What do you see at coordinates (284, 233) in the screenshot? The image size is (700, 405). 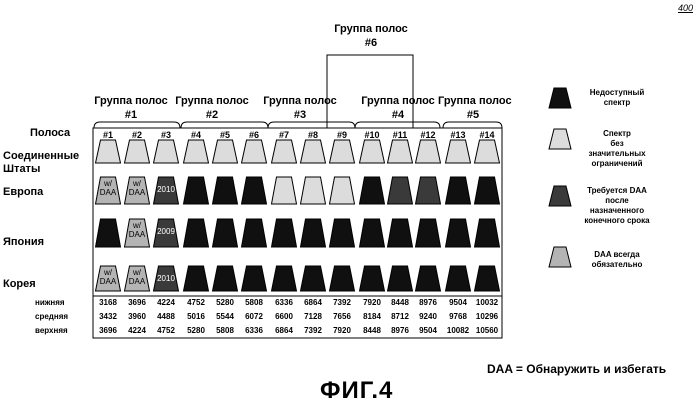 I see `japan-channel-7-cell` at bounding box center [284, 233].